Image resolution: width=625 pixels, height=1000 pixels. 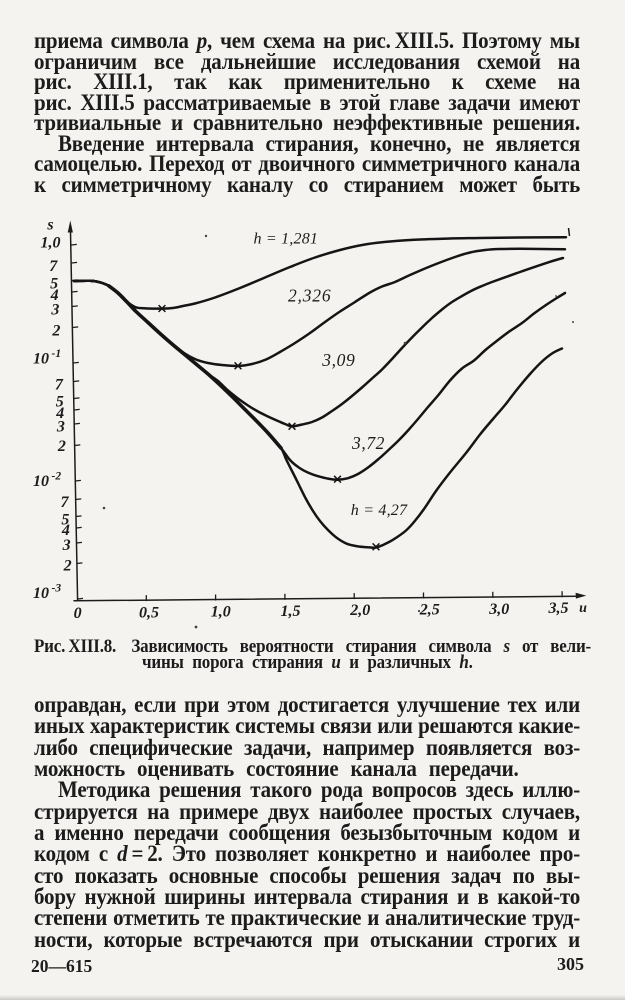 I want to click on svg-text: 3,5, so click(x=558, y=608).